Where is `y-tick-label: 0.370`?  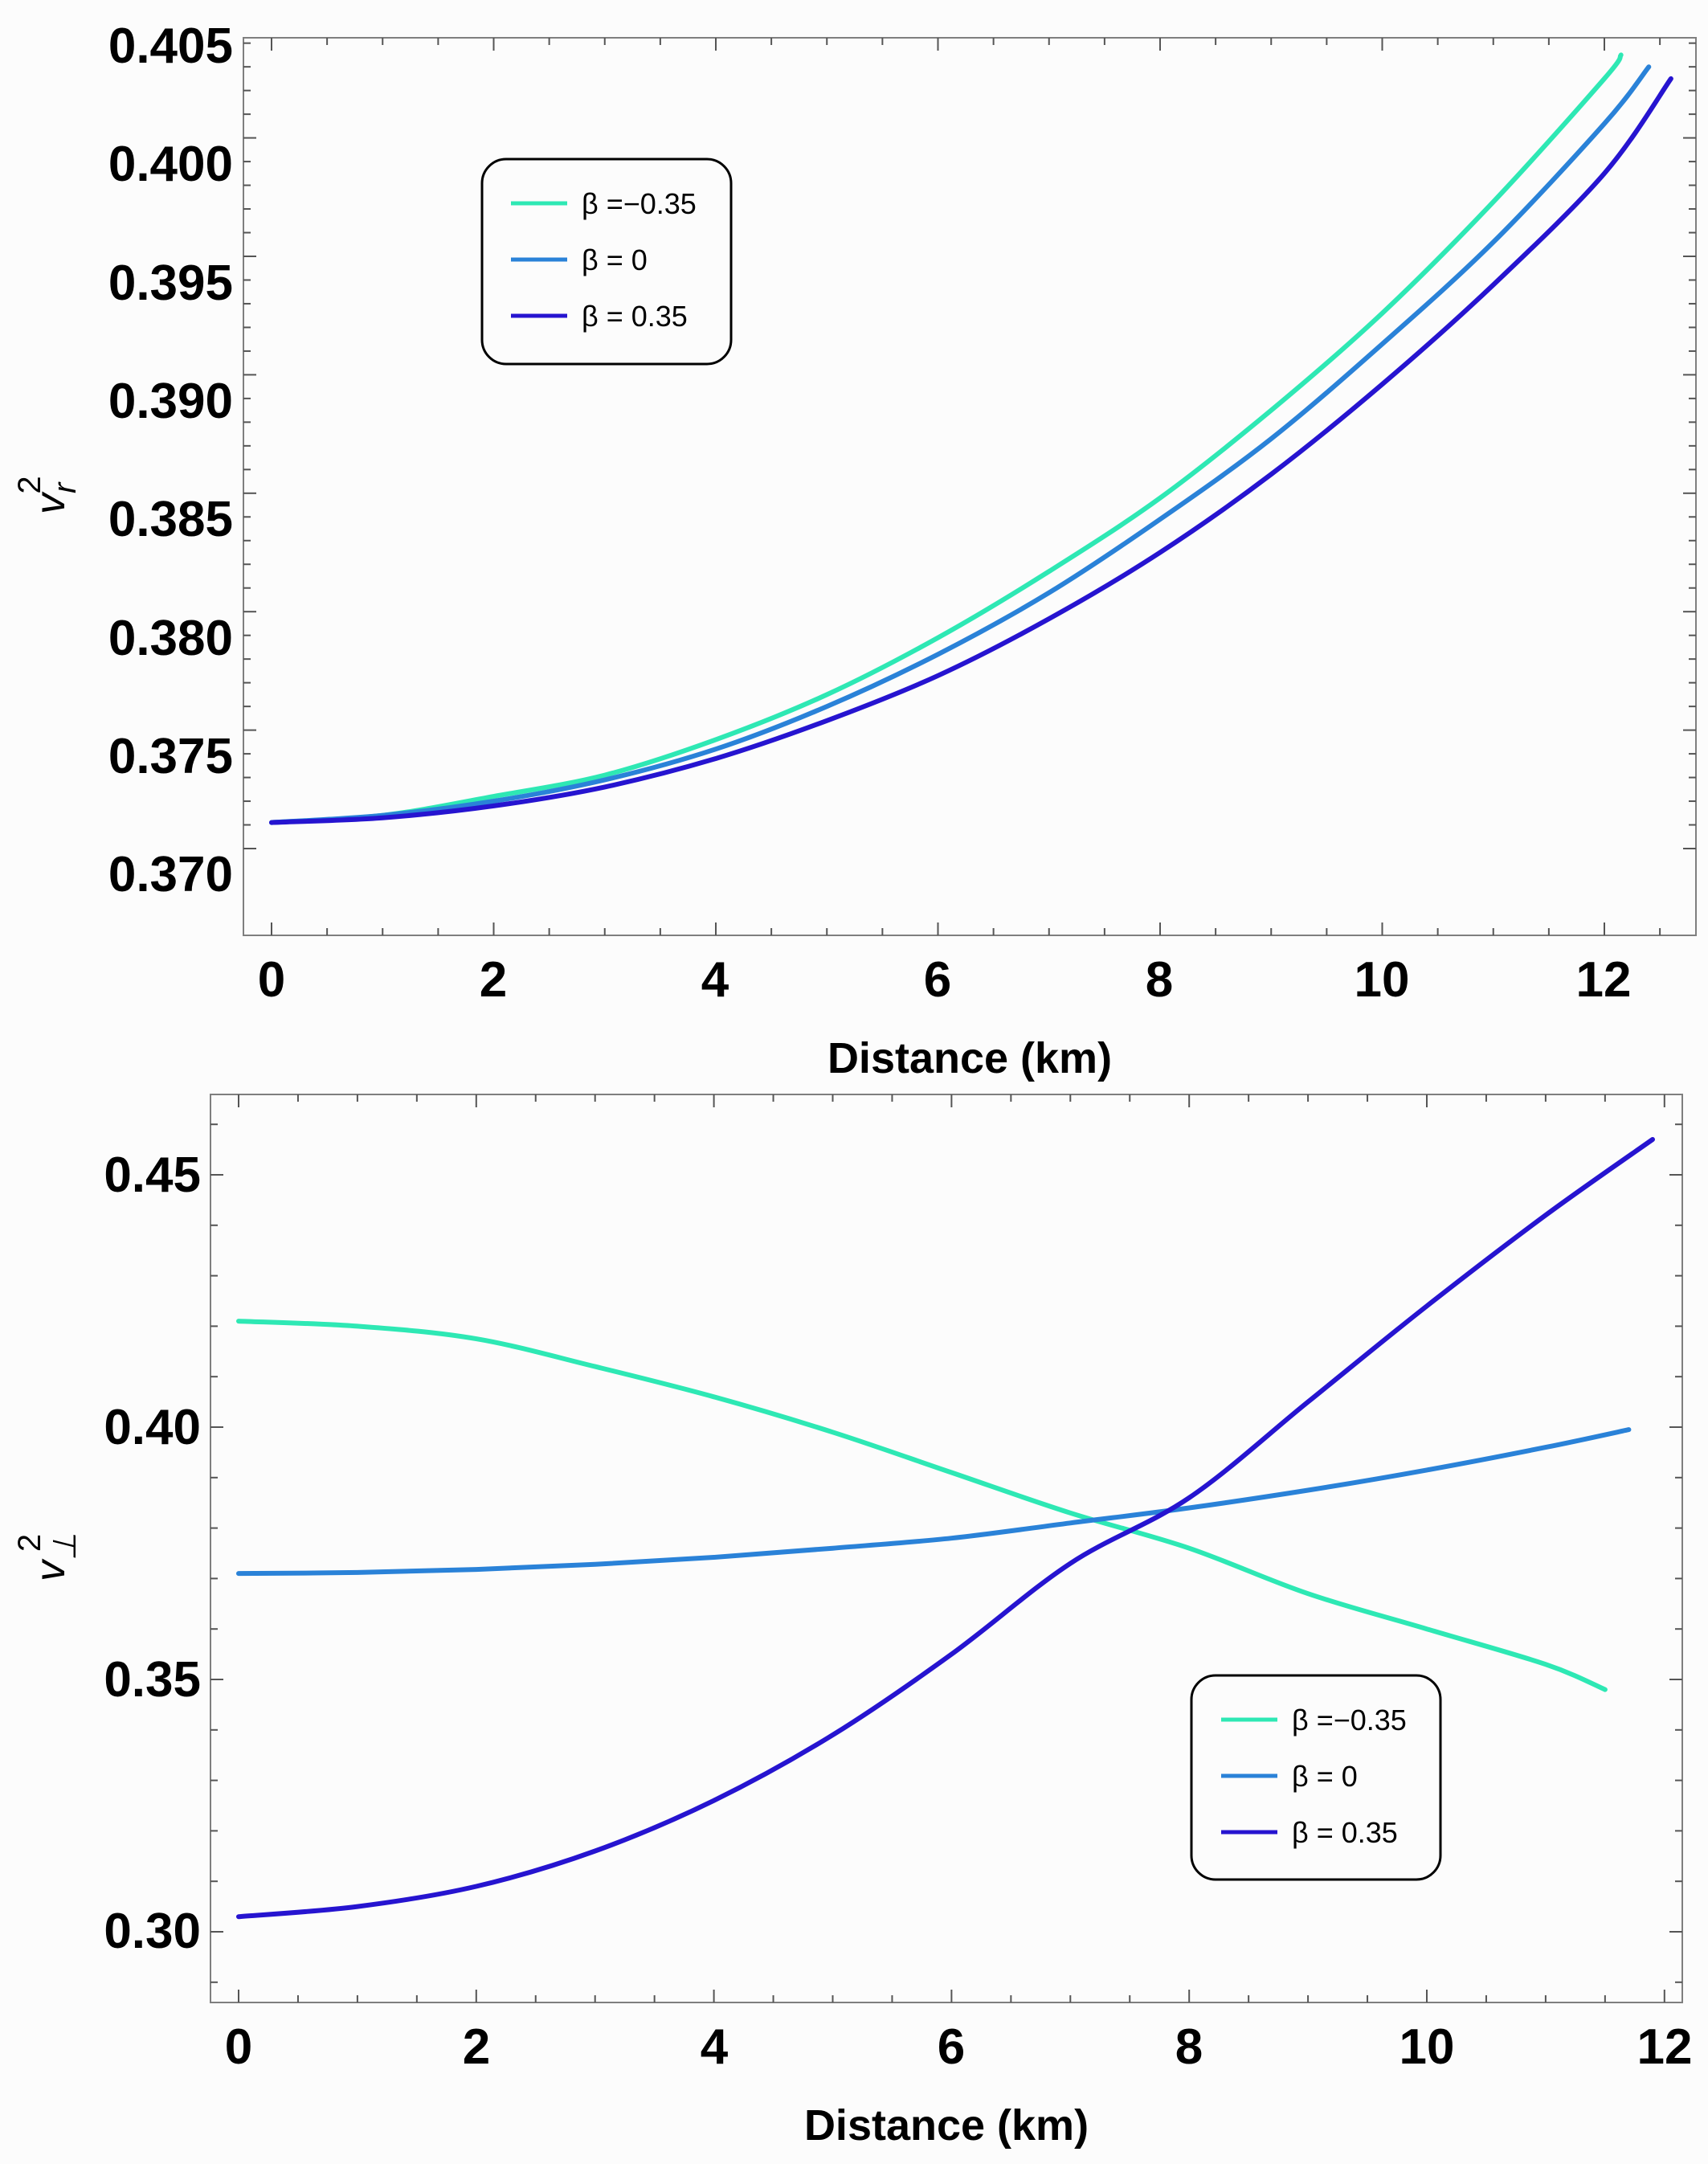 y-tick-label: 0.370 is located at coordinates (170, 874).